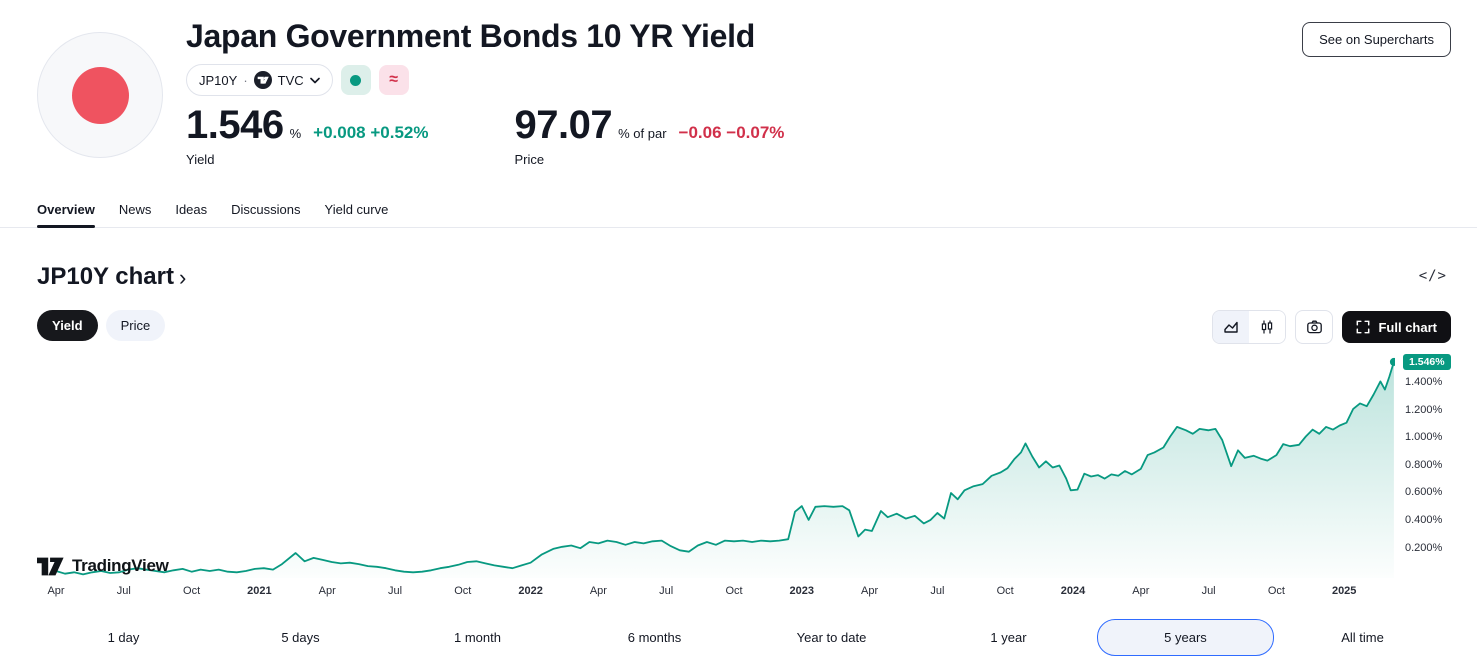 The image size is (1477, 672). I want to click on chart-toolbar: Full chart, so click(1331, 327).